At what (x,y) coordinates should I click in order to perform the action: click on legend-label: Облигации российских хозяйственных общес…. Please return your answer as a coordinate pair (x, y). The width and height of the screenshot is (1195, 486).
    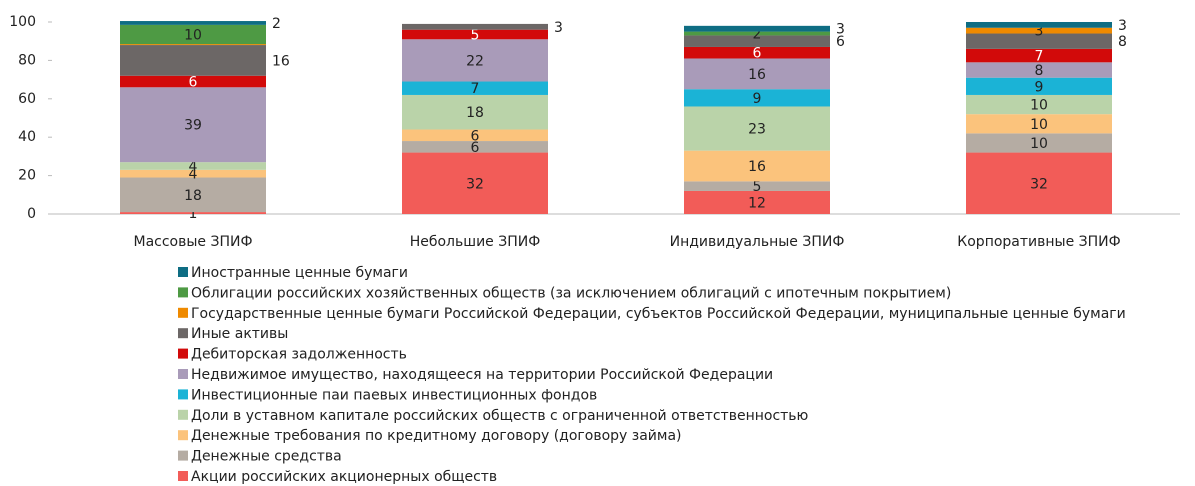
    Looking at the image, I should click on (571, 293).